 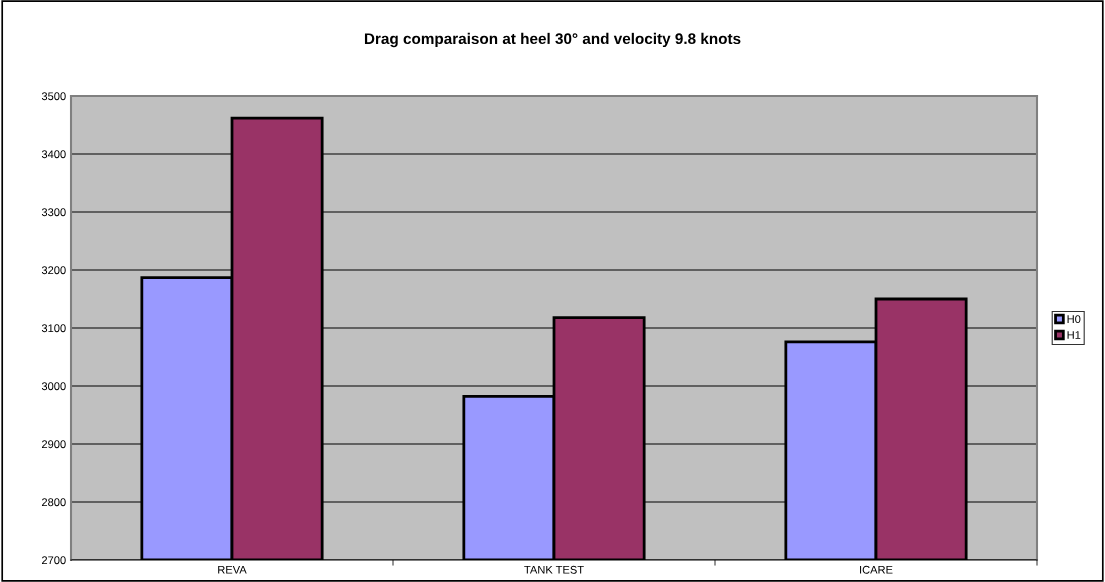 What do you see at coordinates (53, 386) in the screenshot?
I see `y-tick-label: 3000` at bounding box center [53, 386].